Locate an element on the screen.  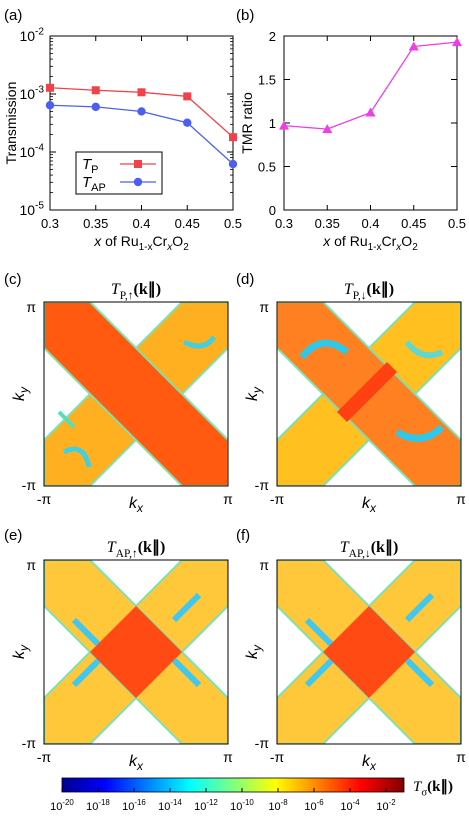
x-tick-label: π is located at coordinates (461, 757).